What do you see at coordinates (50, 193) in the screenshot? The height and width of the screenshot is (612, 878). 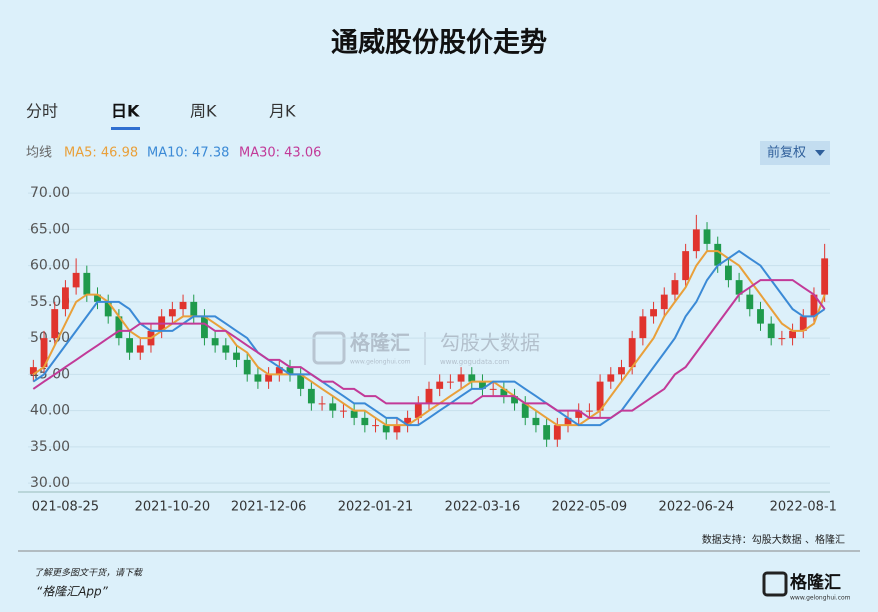 I see `y-tick-label: 70.00` at bounding box center [50, 193].